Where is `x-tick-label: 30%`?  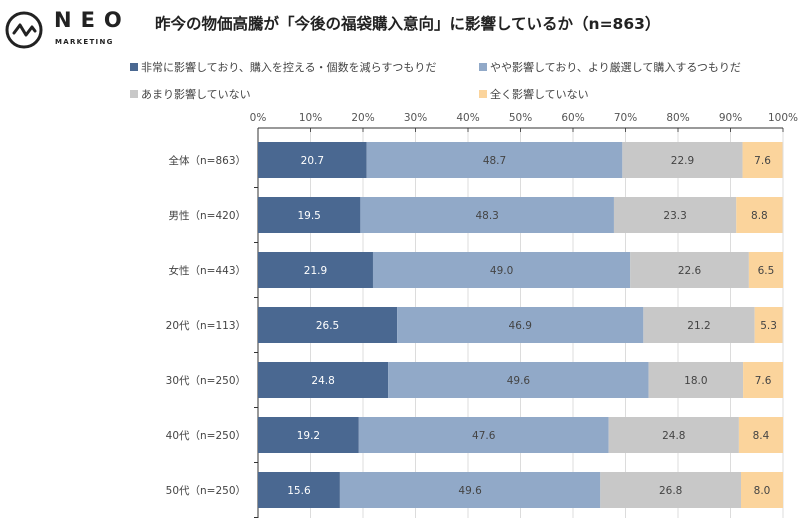 x-tick-label: 30% is located at coordinates (415, 118).